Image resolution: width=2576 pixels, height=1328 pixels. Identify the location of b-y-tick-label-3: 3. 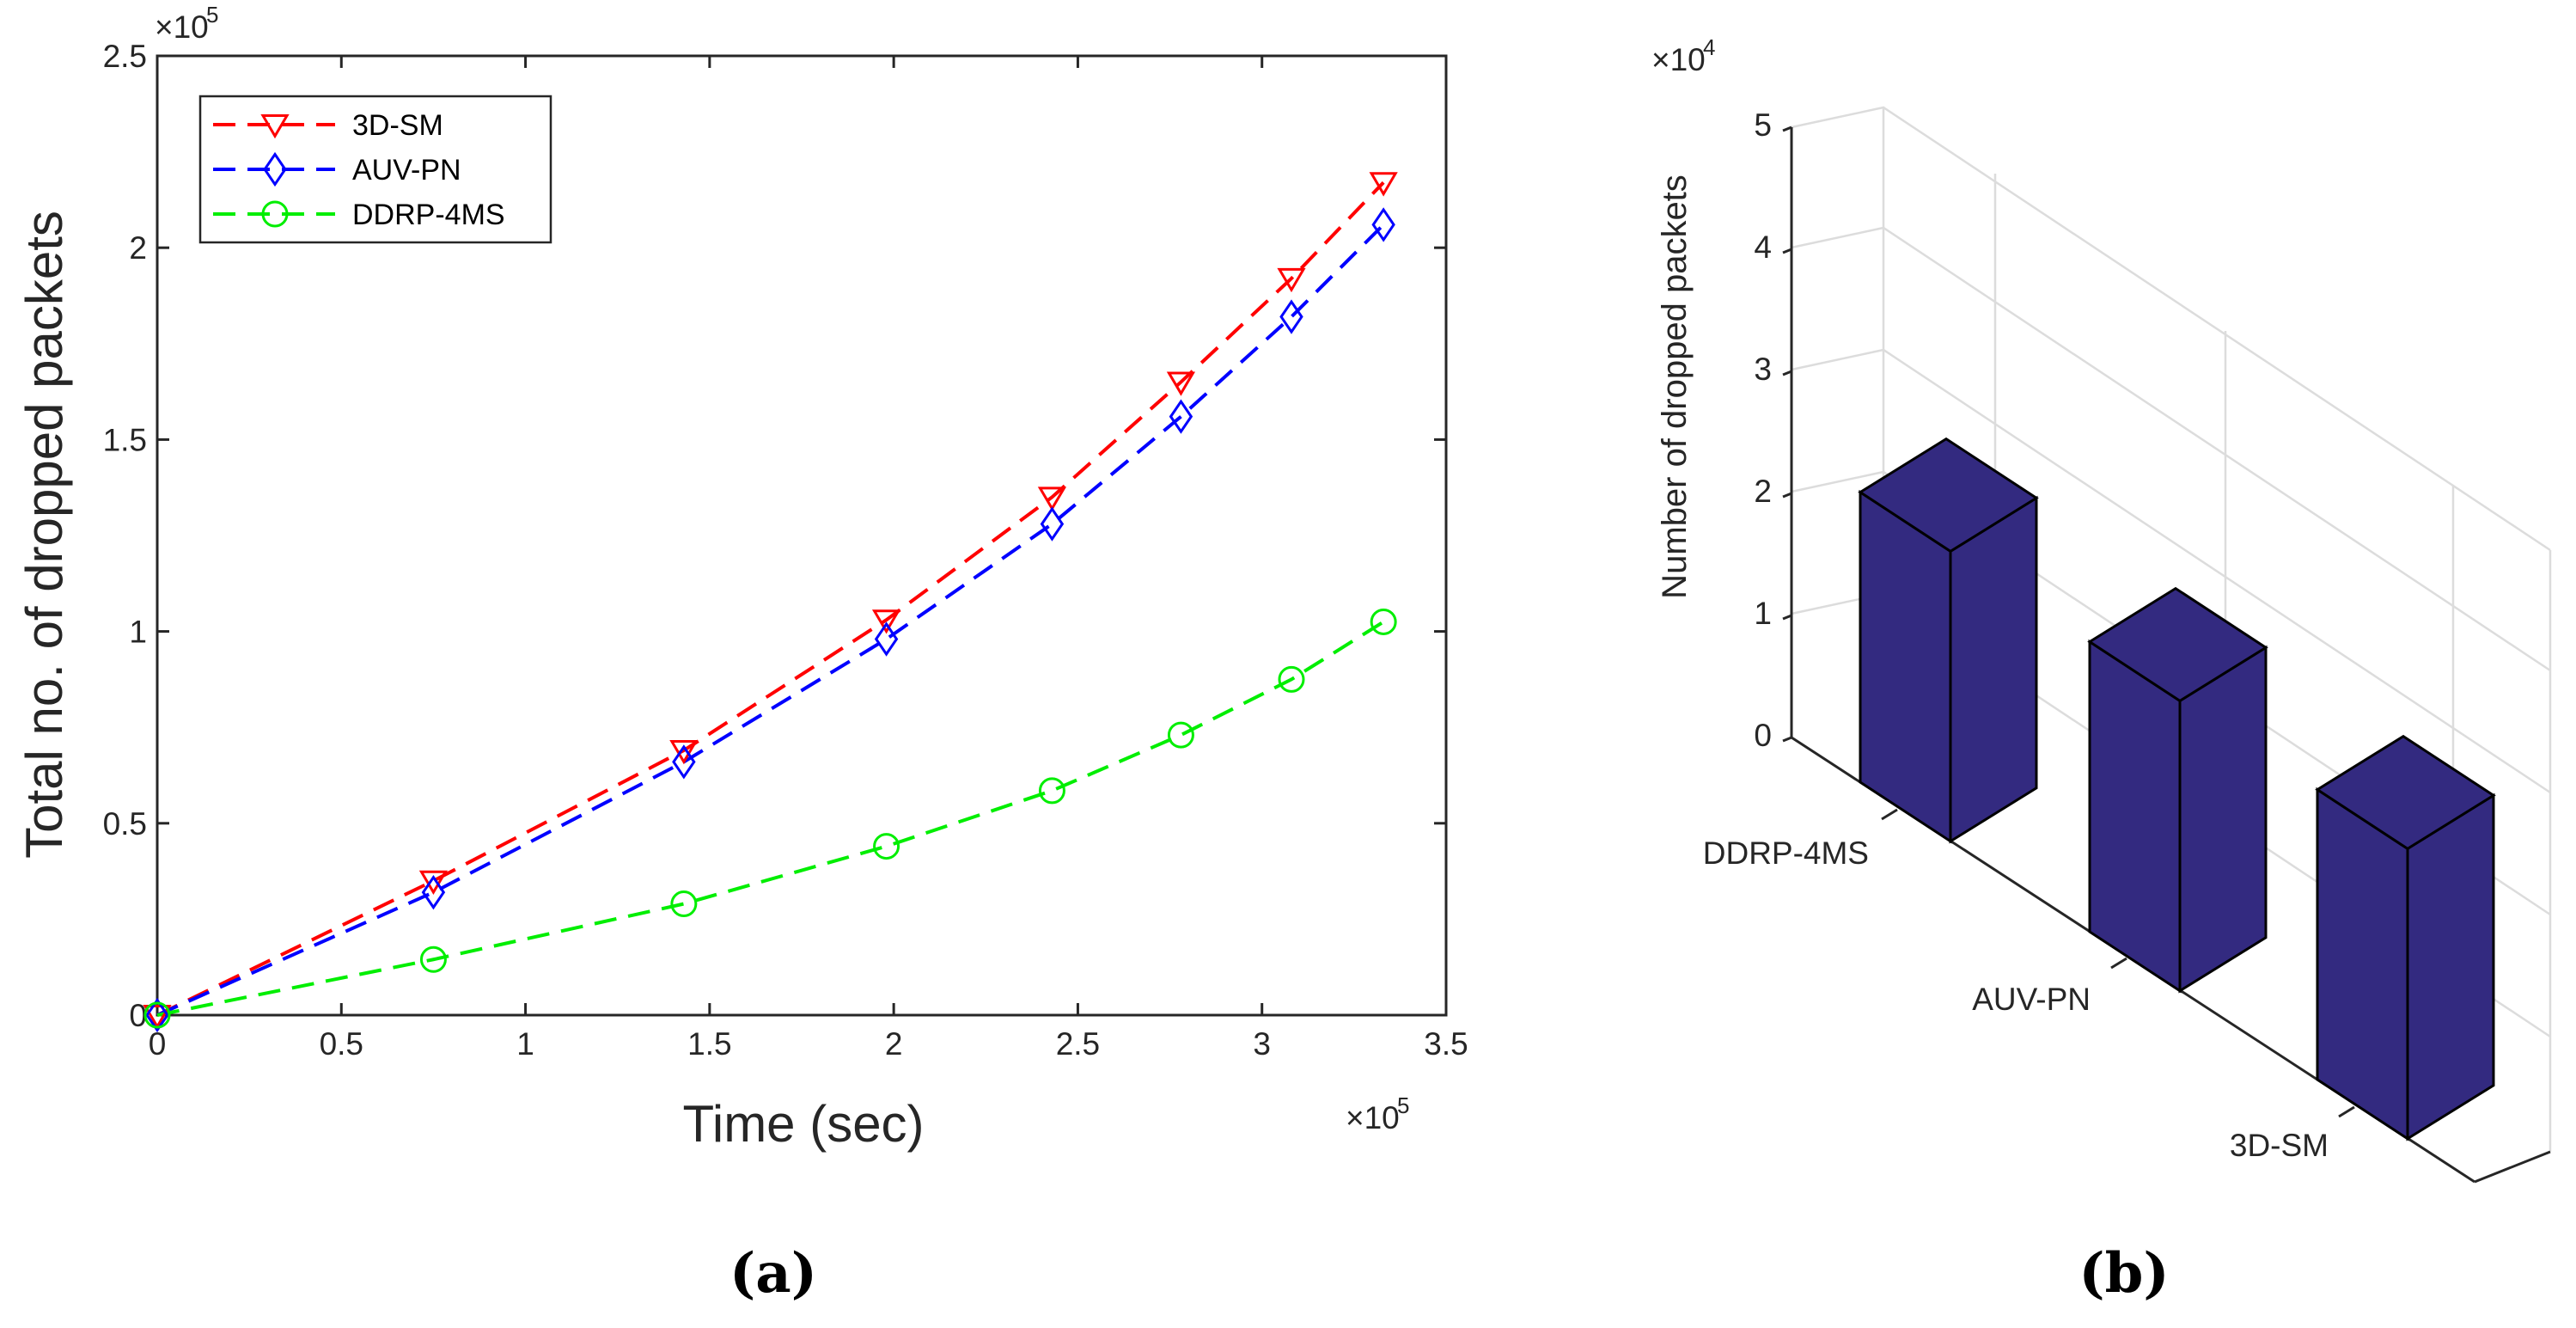
(1763, 369).